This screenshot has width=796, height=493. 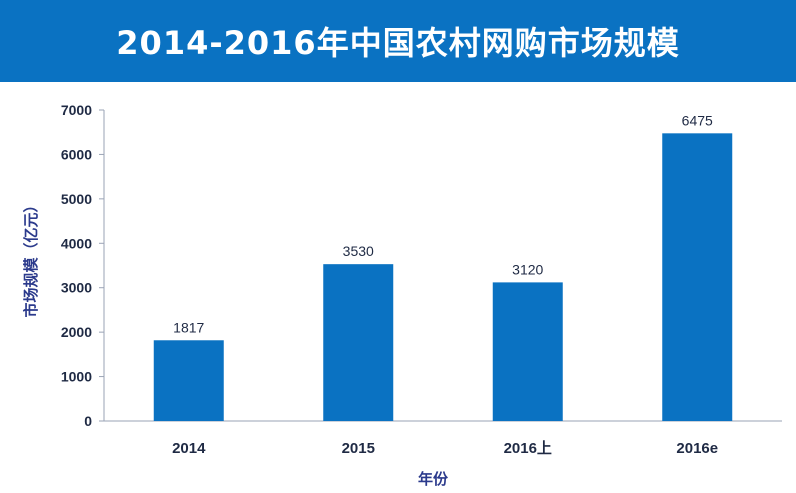 What do you see at coordinates (76, 199) in the screenshot?
I see `y-tick-label: 5000` at bounding box center [76, 199].